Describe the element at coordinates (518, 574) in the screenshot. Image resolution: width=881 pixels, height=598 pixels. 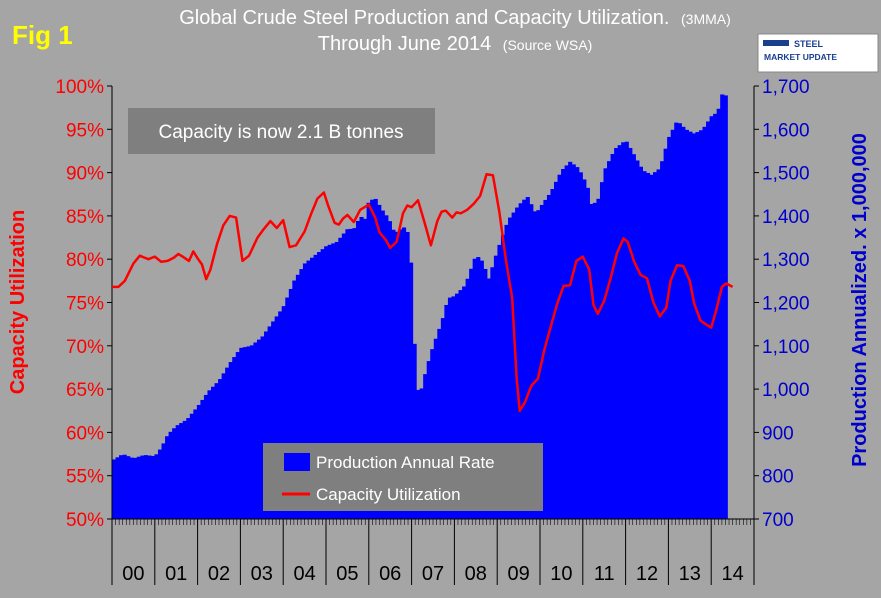
I see `x-tick-label: 09` at that location.